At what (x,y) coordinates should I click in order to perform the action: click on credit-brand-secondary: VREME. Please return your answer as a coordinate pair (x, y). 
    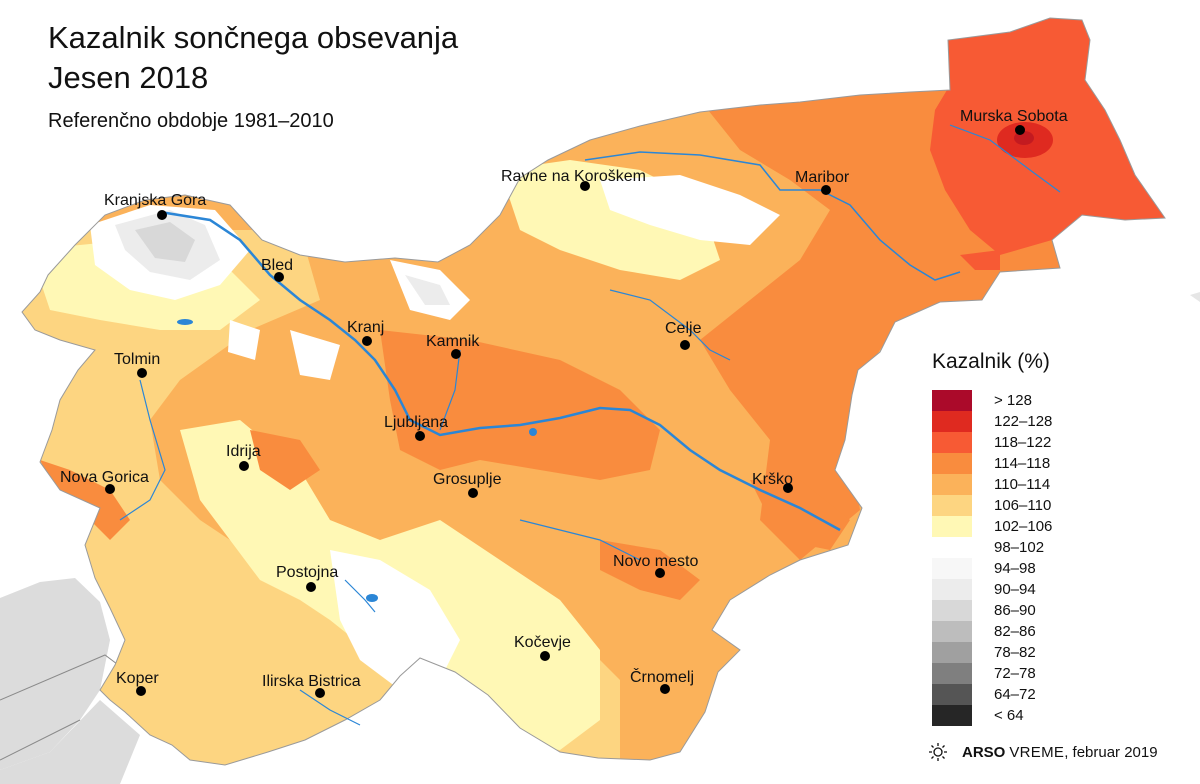
    Looking at the image, I should click on (1037, 752).